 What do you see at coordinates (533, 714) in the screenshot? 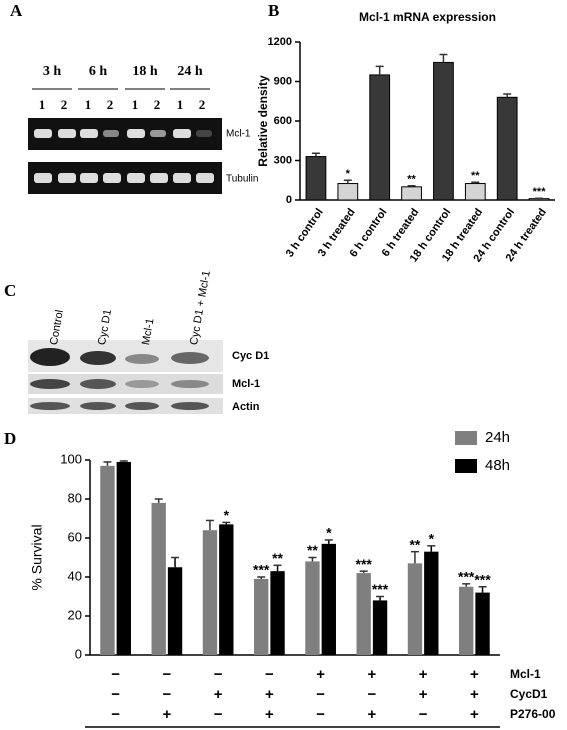
I see `condition-name: P276-00` at bounding box center [533, 714].